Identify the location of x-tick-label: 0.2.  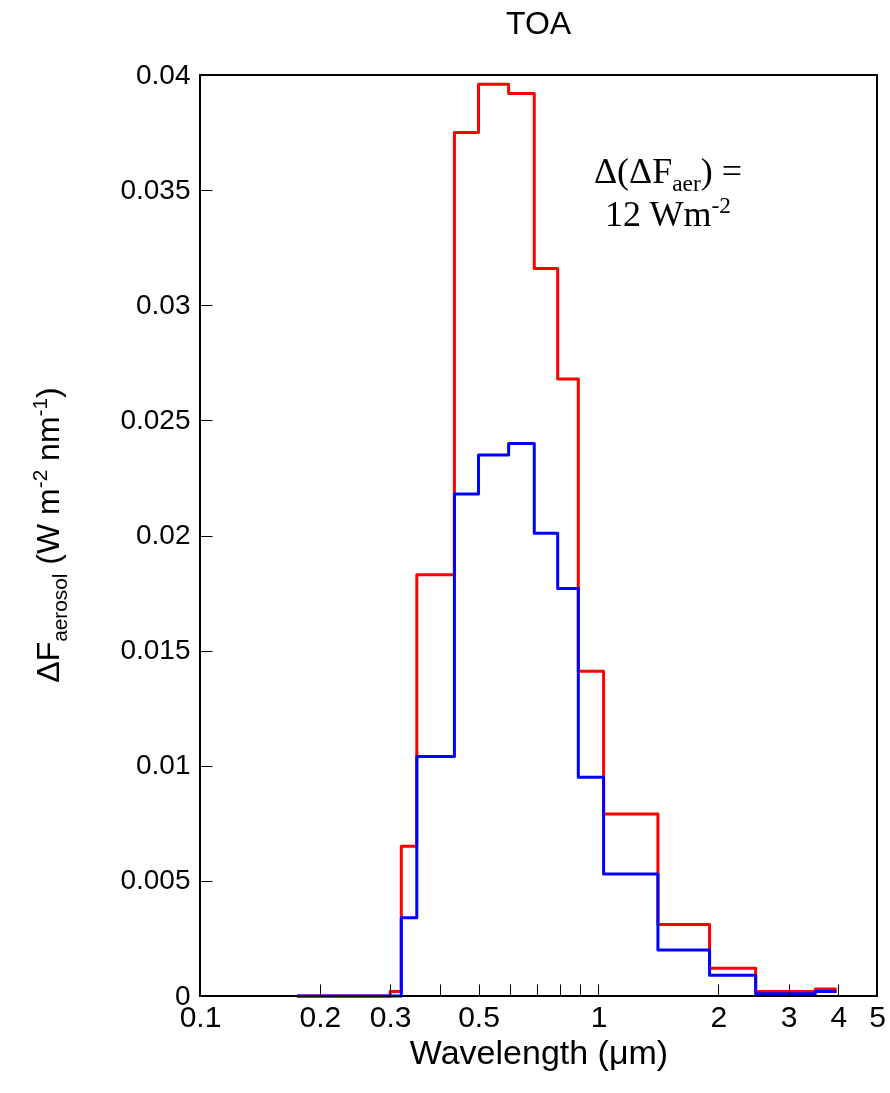
(320, 1016).